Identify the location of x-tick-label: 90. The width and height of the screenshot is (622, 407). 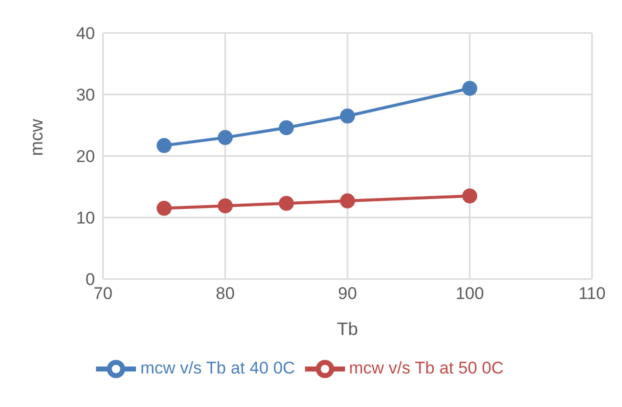
(347, 294).